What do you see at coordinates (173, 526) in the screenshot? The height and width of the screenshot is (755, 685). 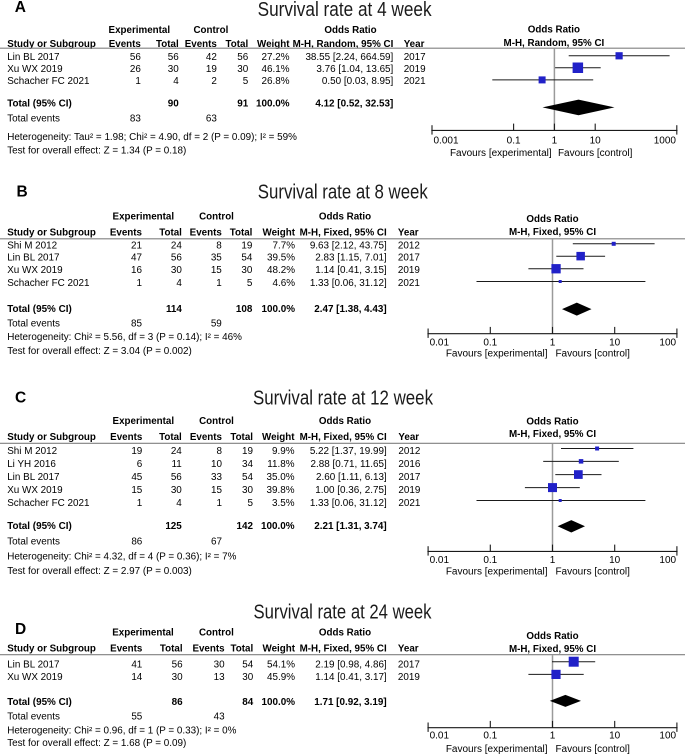 I see `svg-text: 125` at bounding box center [173, 526].